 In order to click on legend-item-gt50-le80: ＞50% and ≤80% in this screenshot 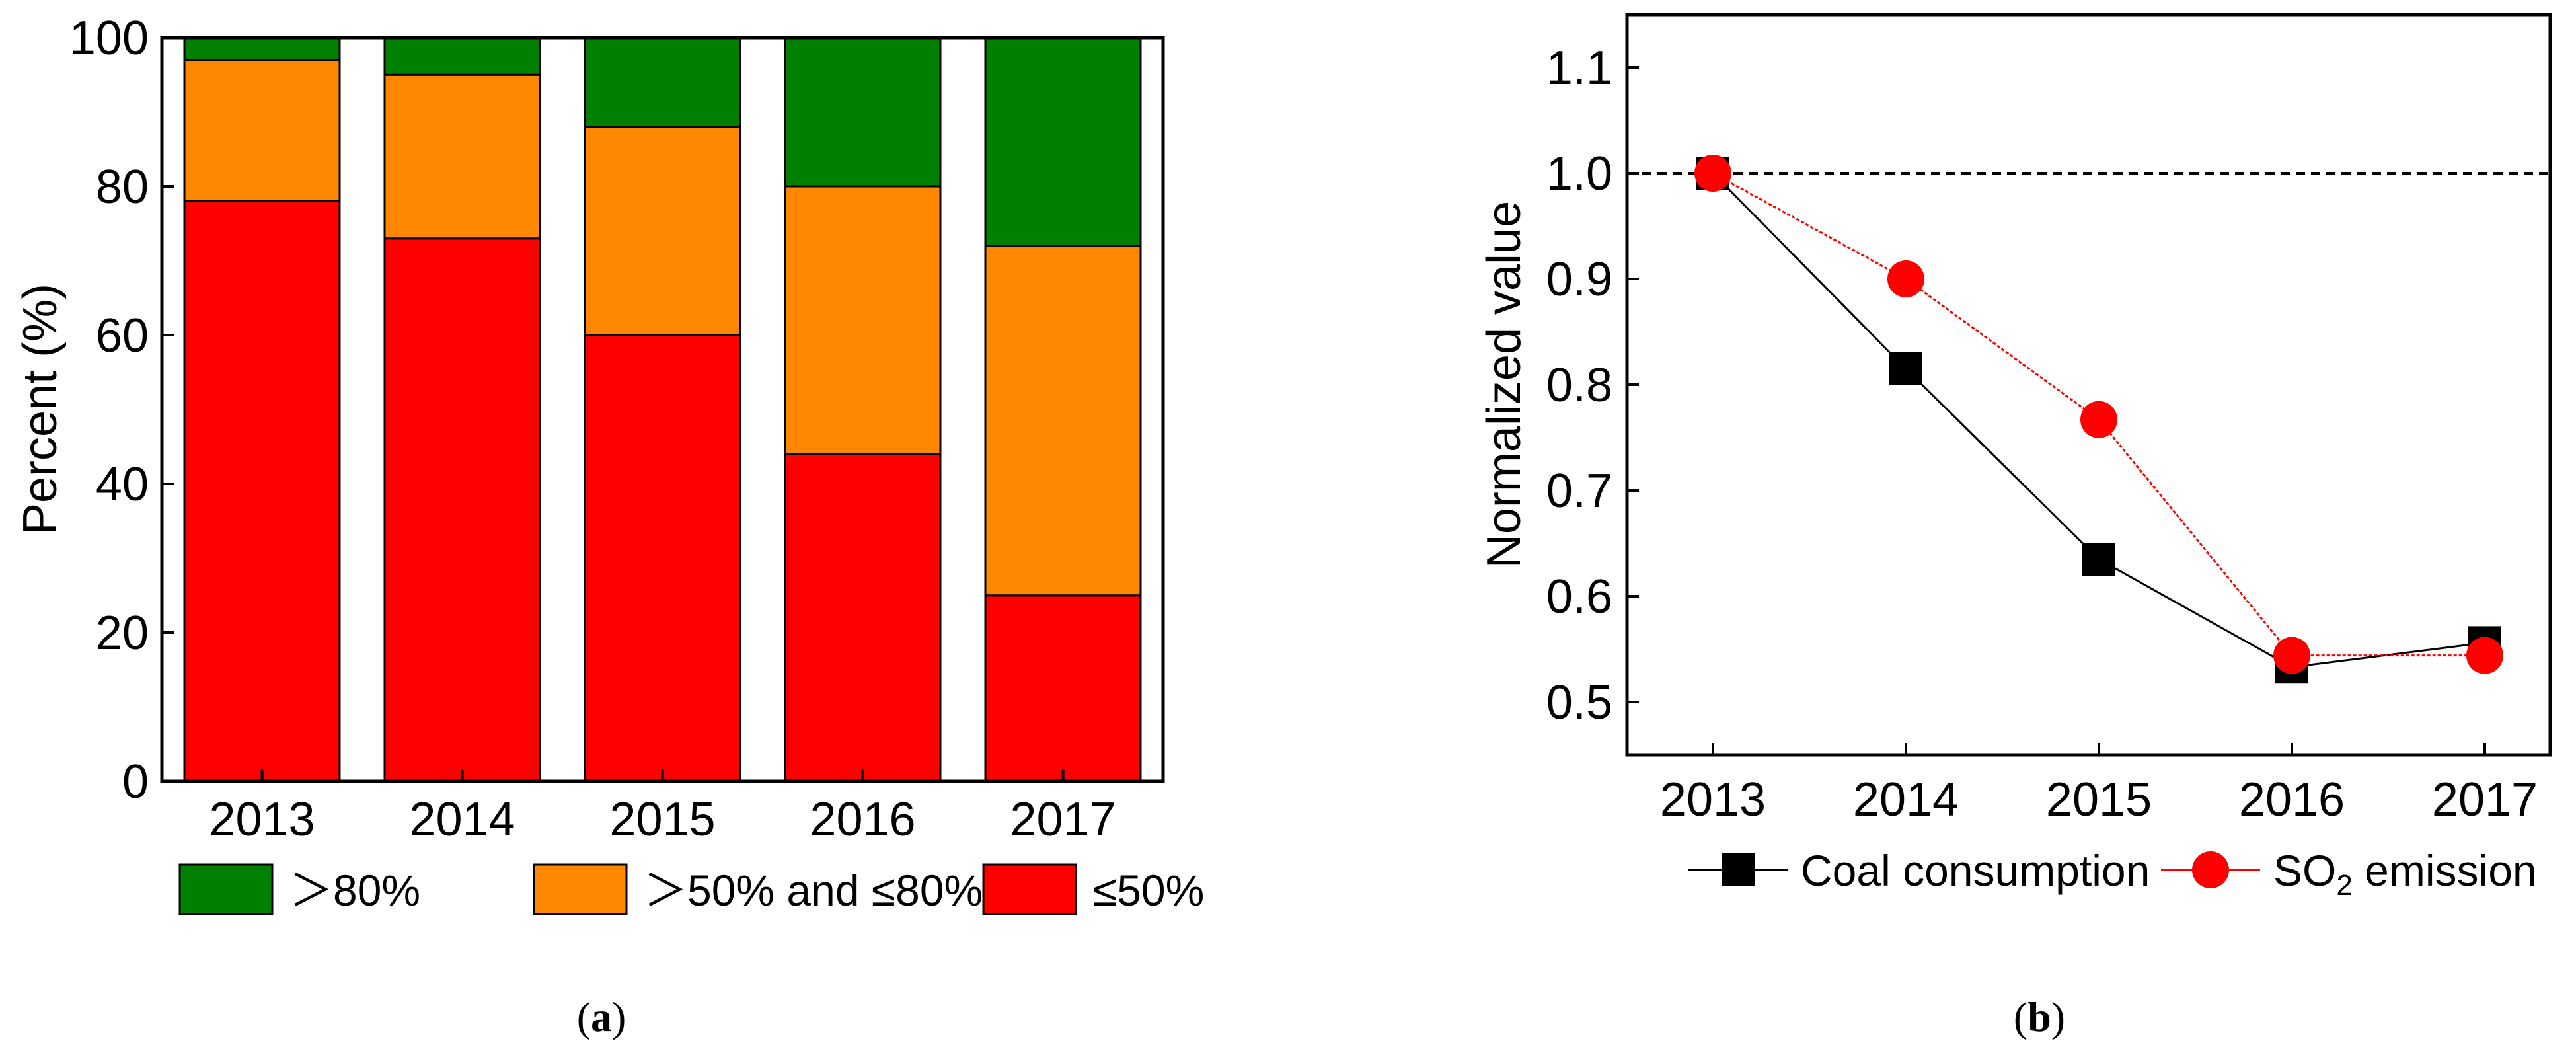, I will do `click(758, 889)`.